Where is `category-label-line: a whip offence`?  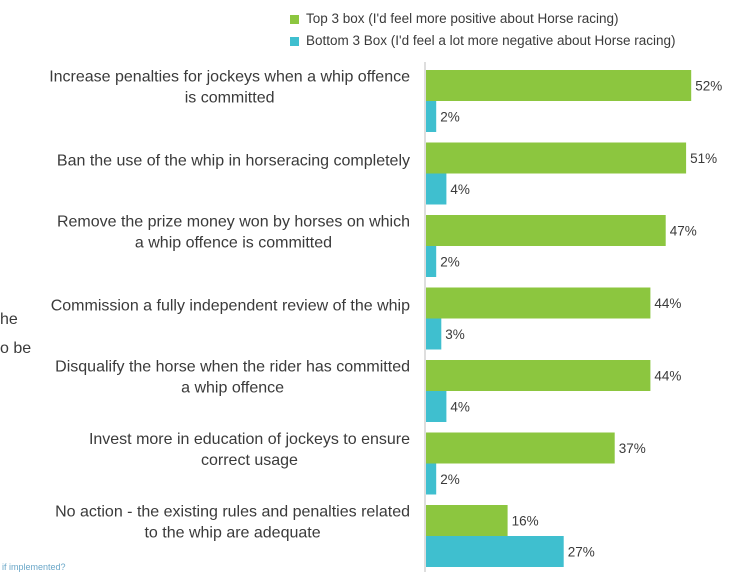 category-label-line: a whip offence is located at coordinates (232, 388).